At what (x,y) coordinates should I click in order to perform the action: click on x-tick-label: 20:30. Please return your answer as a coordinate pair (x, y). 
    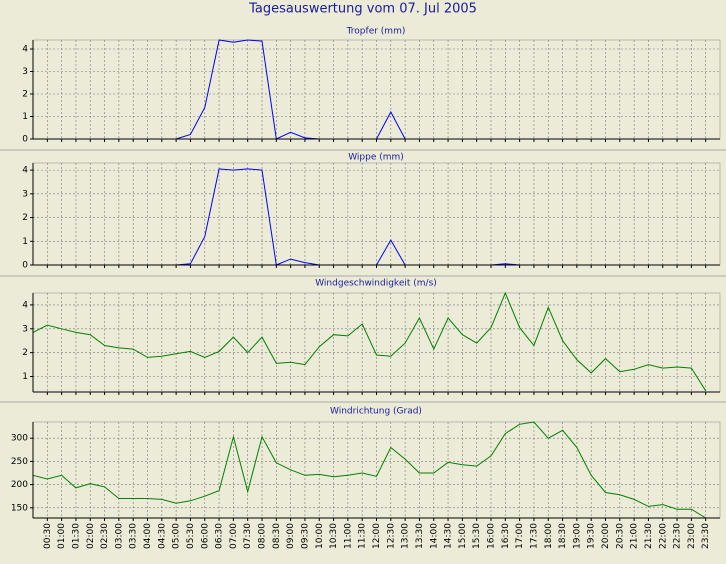
    Looking at the image, I should click on (620, 536).